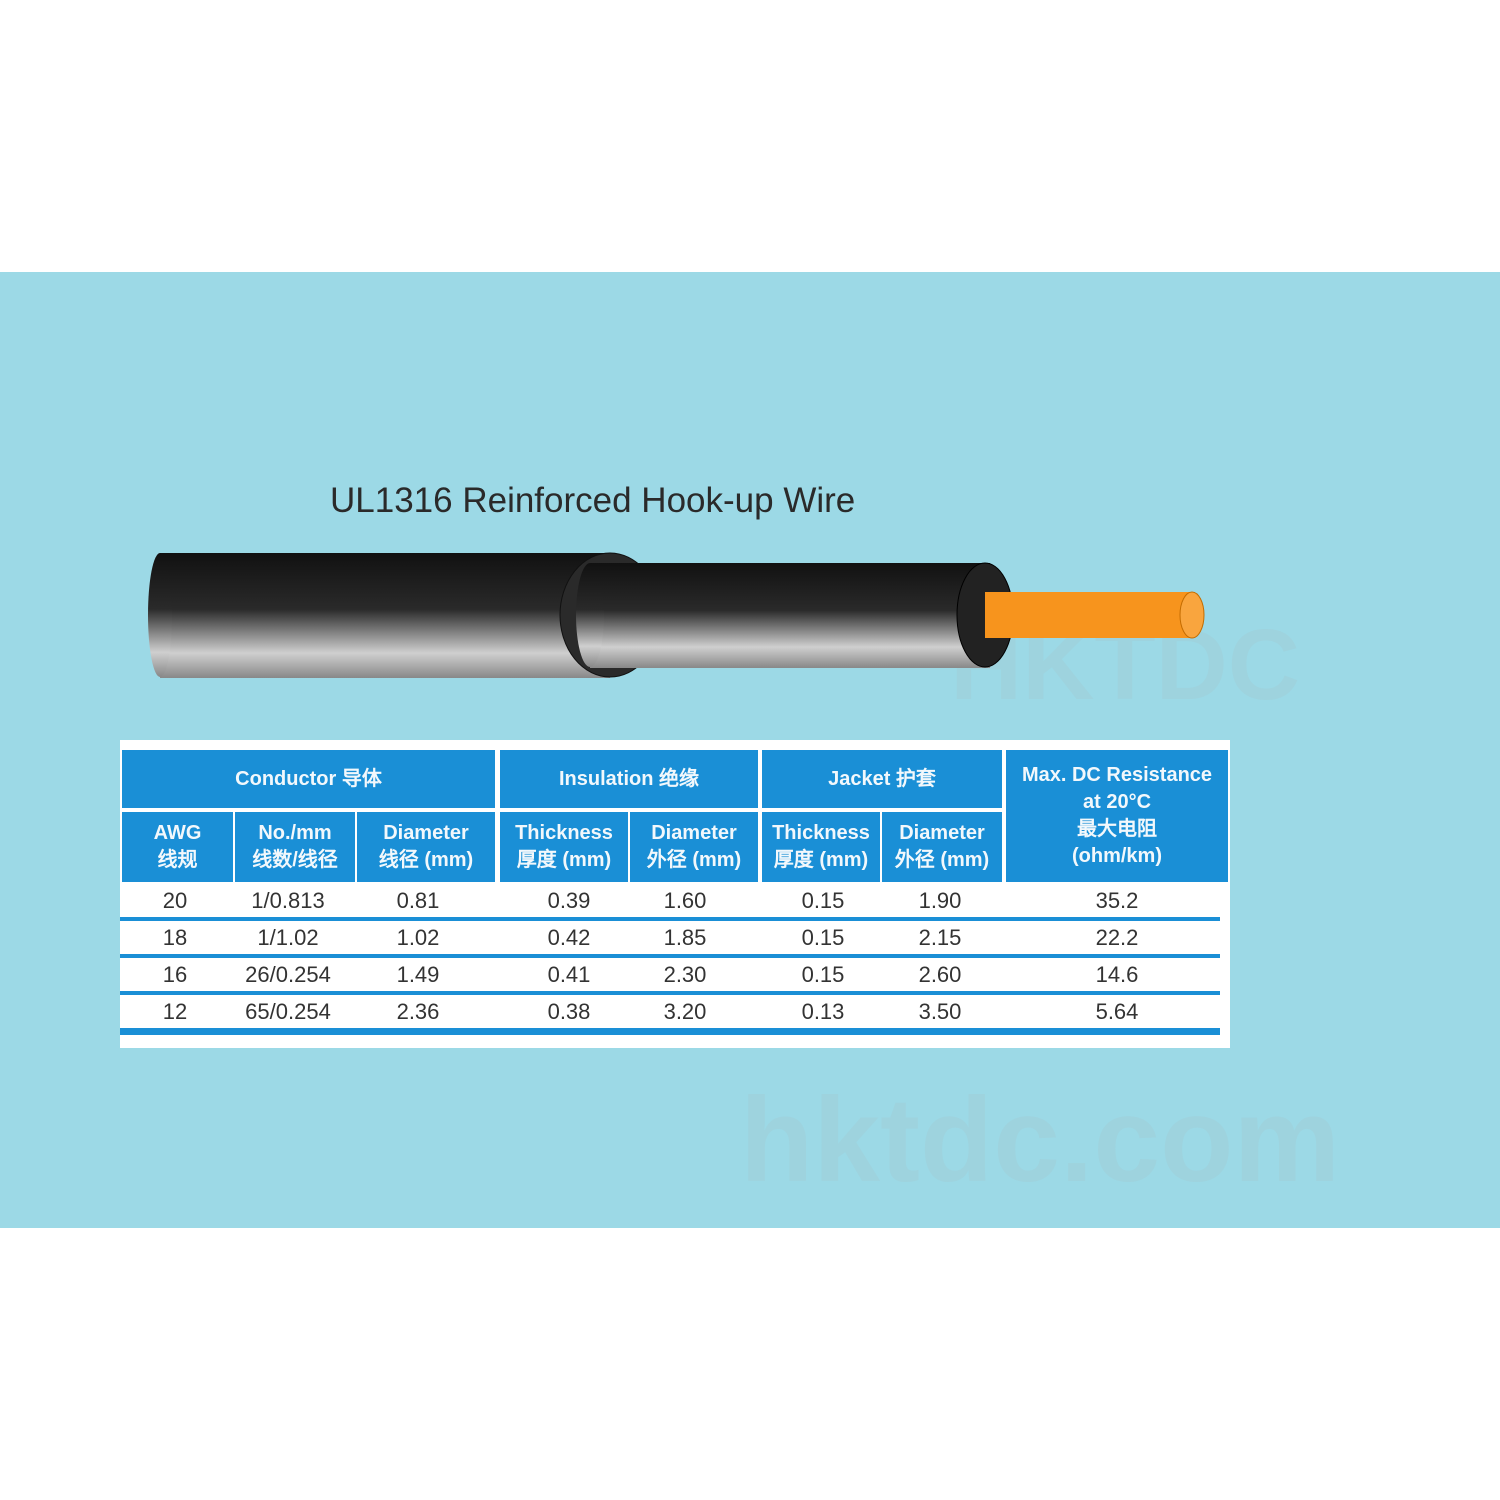  I want to click on col-header-line: 线径 (mm), so click(426, 860).